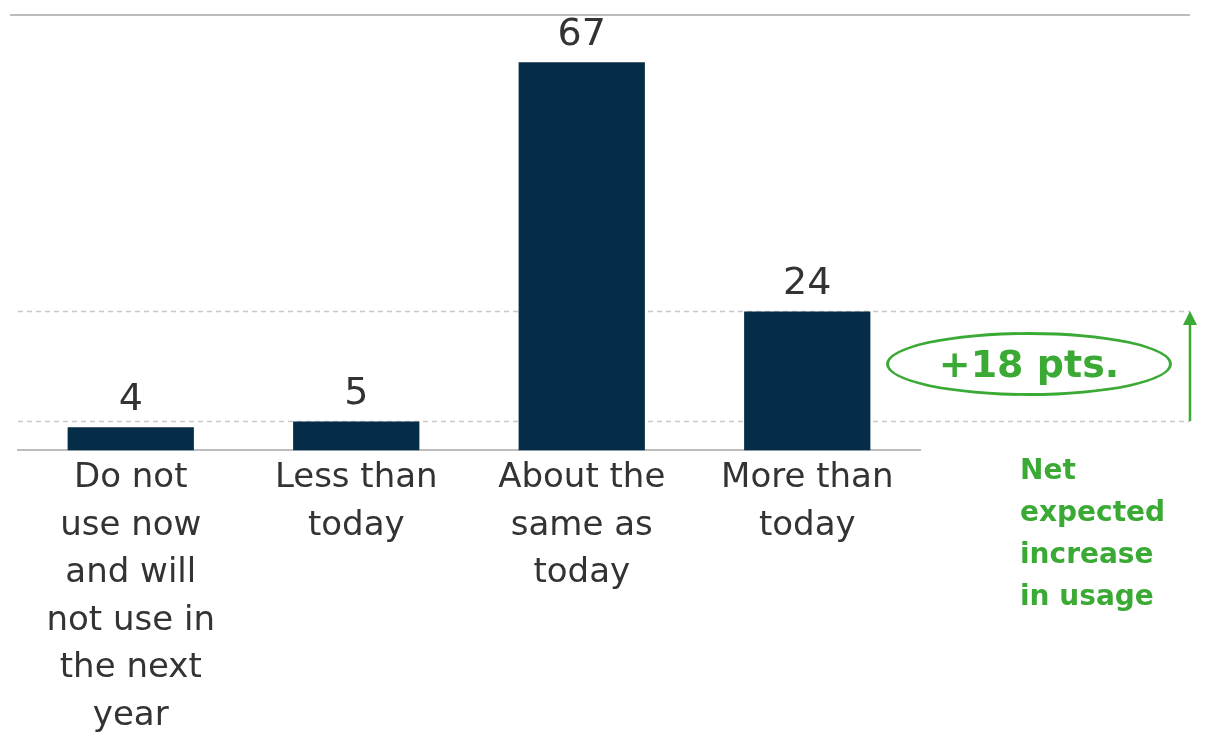 The image size is (1206, 744). I want to click on x-tick-label: Do not use now and will not use in the next year, so click(130, 594).